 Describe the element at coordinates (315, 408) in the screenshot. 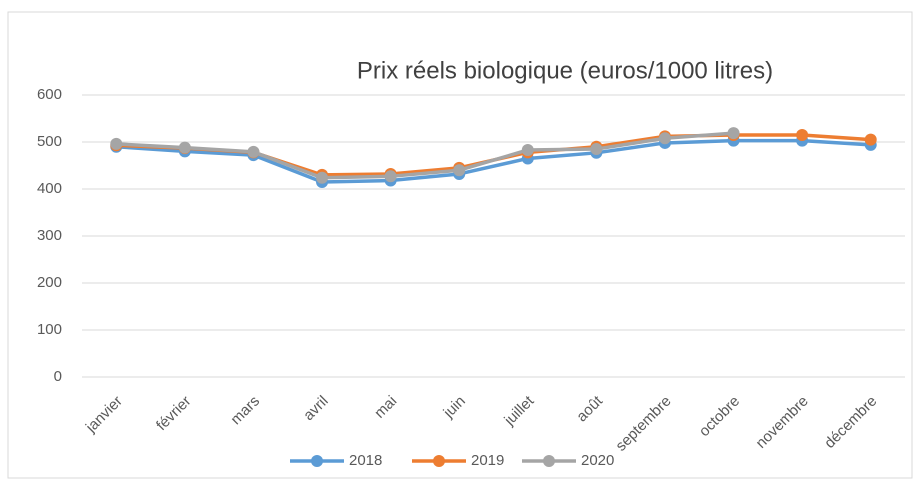

I see `x-tick-label: avril` at that location.